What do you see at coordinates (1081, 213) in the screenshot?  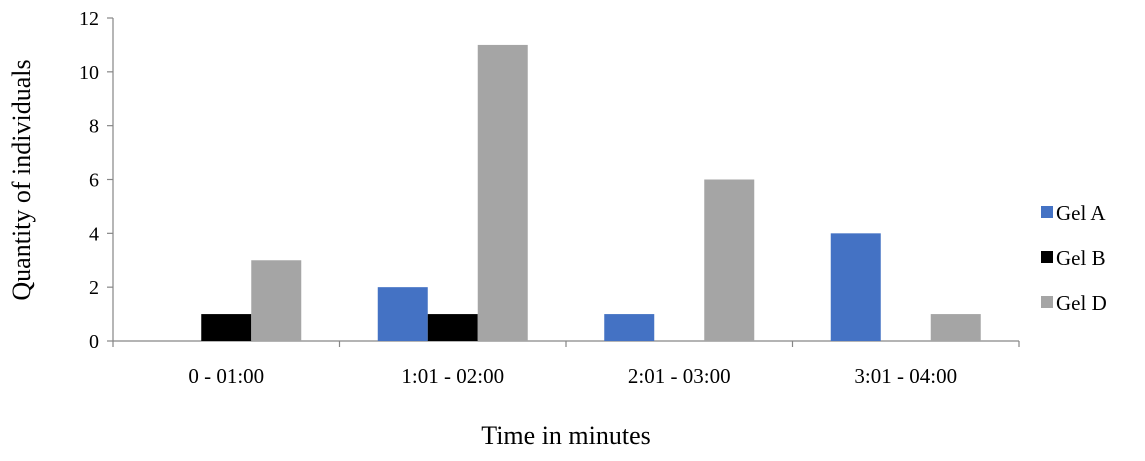 I see `legend-label: Gel A` at bounding box center [1081, 213].